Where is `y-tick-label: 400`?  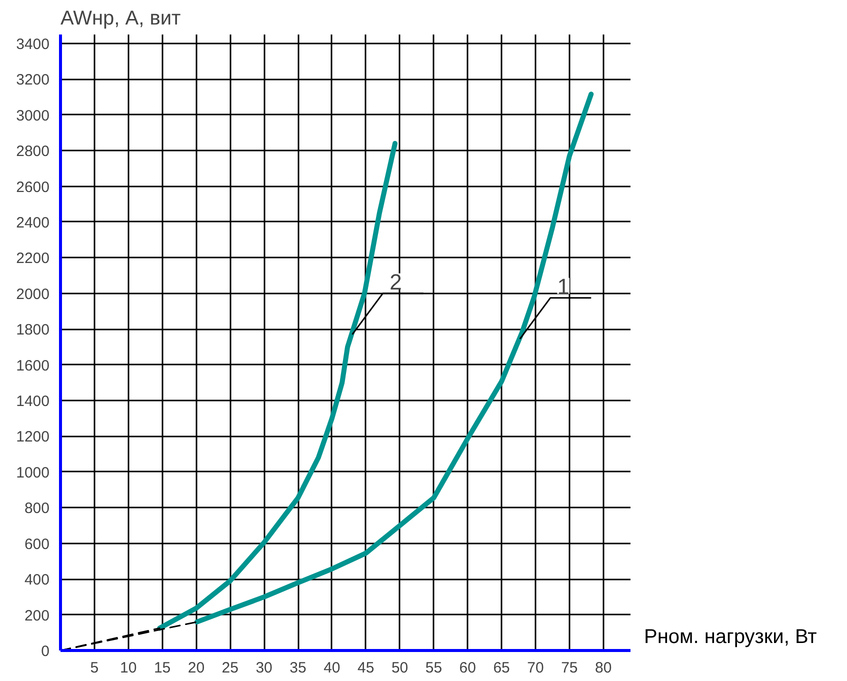
y-tick-label: 400 is located at coordinates (37, 580).